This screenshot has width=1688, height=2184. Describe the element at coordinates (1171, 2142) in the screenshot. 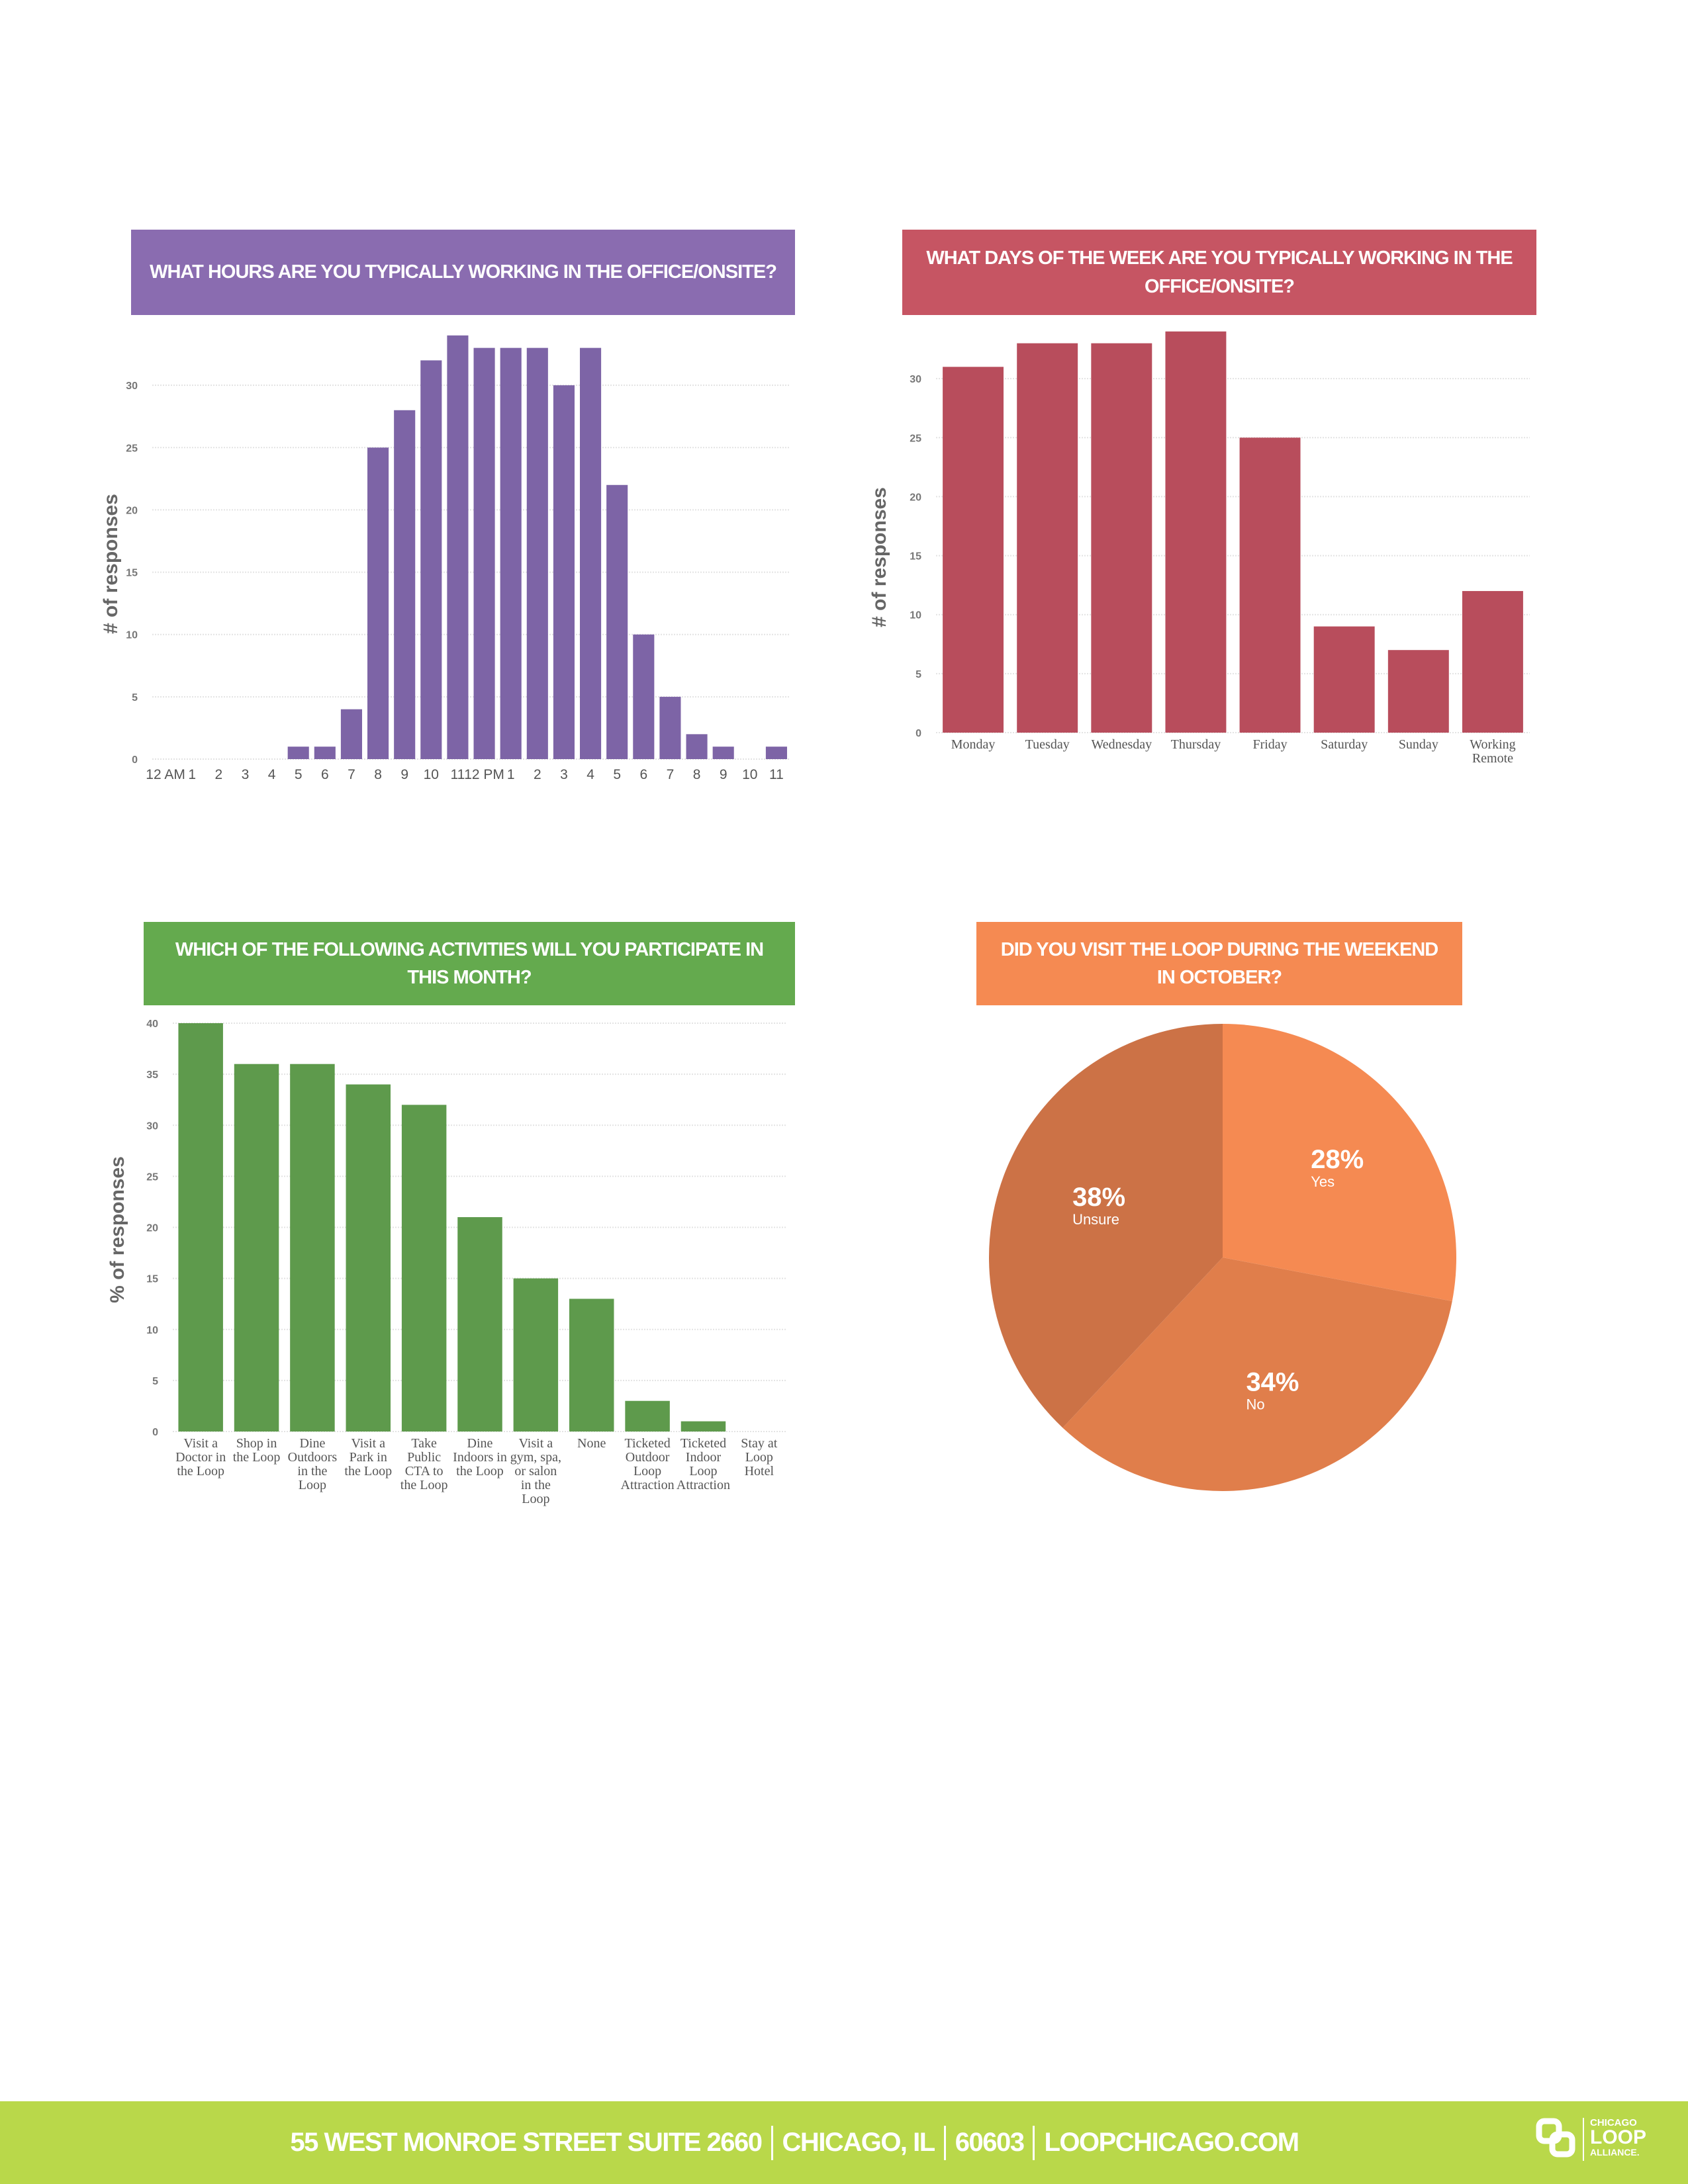

I see `address-part: LOOPCHICAGO.COM` at that location.